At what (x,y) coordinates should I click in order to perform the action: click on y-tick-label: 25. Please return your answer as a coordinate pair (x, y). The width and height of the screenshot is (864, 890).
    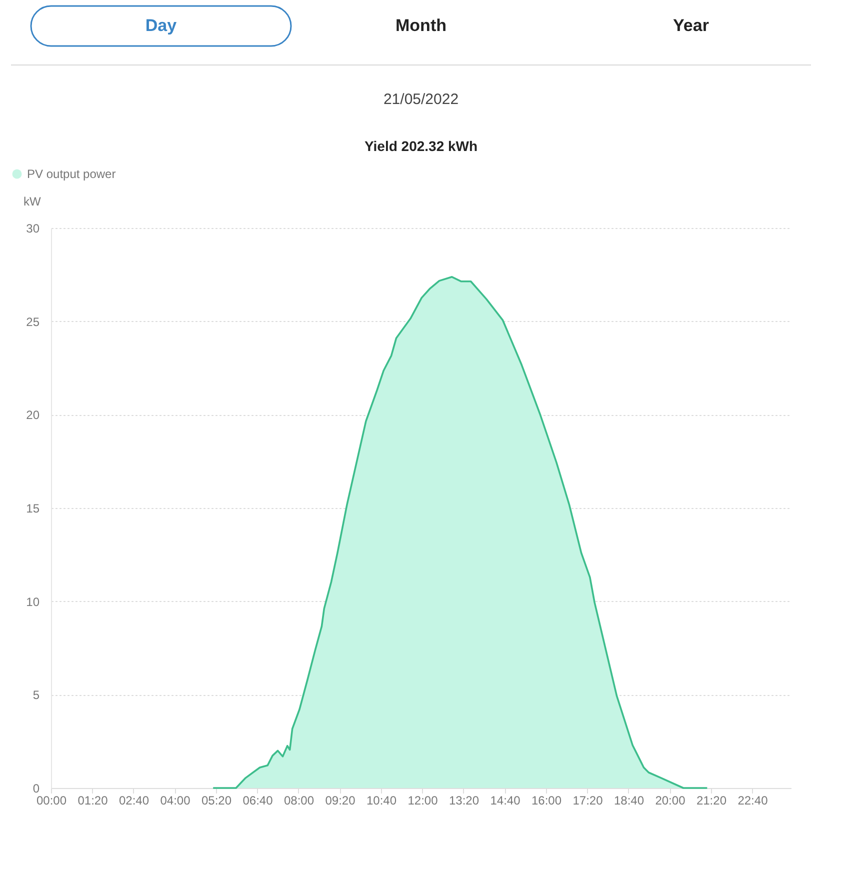
    Looking at the image, I should click on (33, 321).